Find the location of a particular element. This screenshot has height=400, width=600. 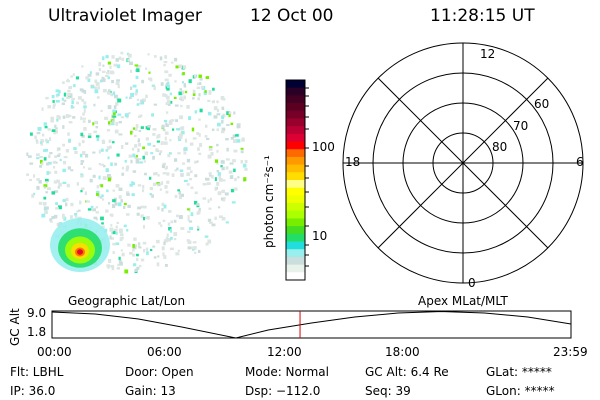

x-tick-4: 23:59 is located at coordinates (570, 352).